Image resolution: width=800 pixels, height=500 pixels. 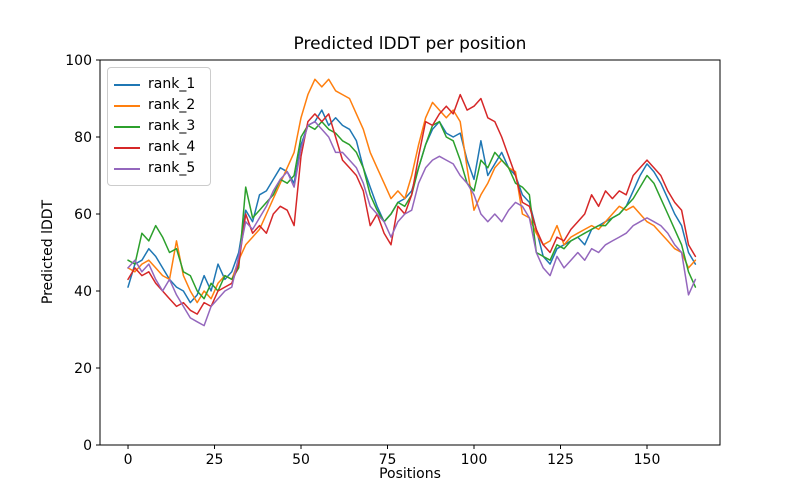 What do you see at coordinates (172, 147) in the screenshot?
I see `legend-label: rank_4` at bounding box center [172, 147].